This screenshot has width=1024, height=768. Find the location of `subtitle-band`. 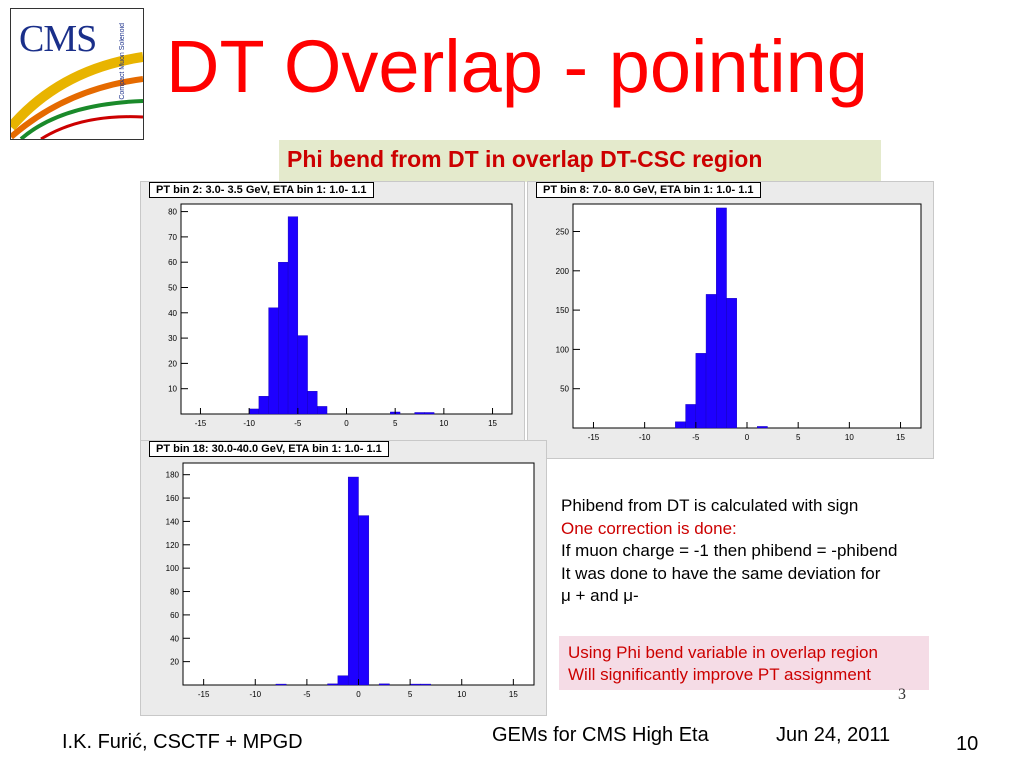

subtitle-band is located at coordinates (580, 161).